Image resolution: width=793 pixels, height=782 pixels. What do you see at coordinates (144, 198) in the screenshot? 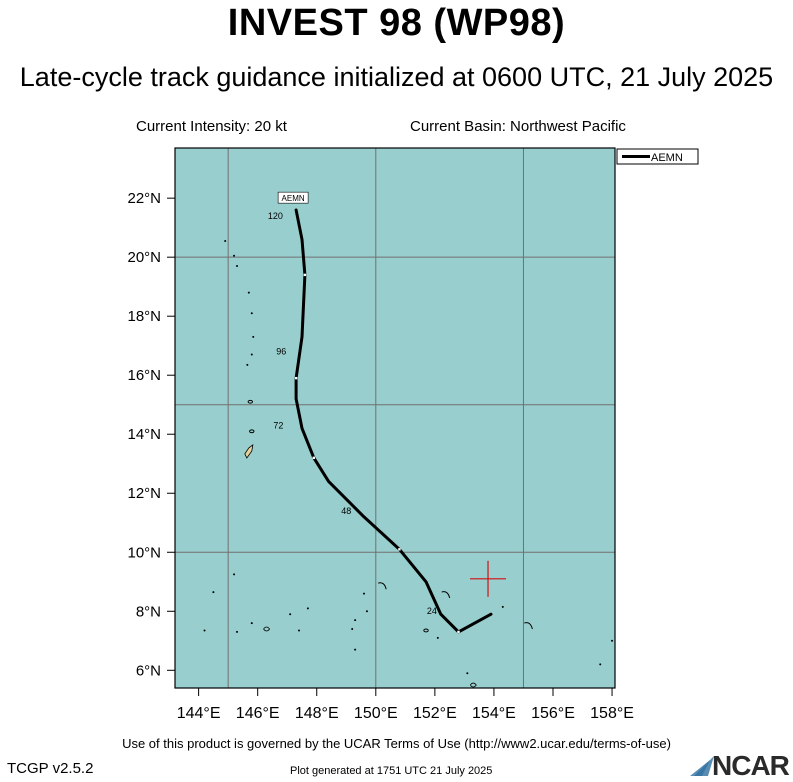
I see `lat-tick-label: 22°N` at bounding box center [144, 198].